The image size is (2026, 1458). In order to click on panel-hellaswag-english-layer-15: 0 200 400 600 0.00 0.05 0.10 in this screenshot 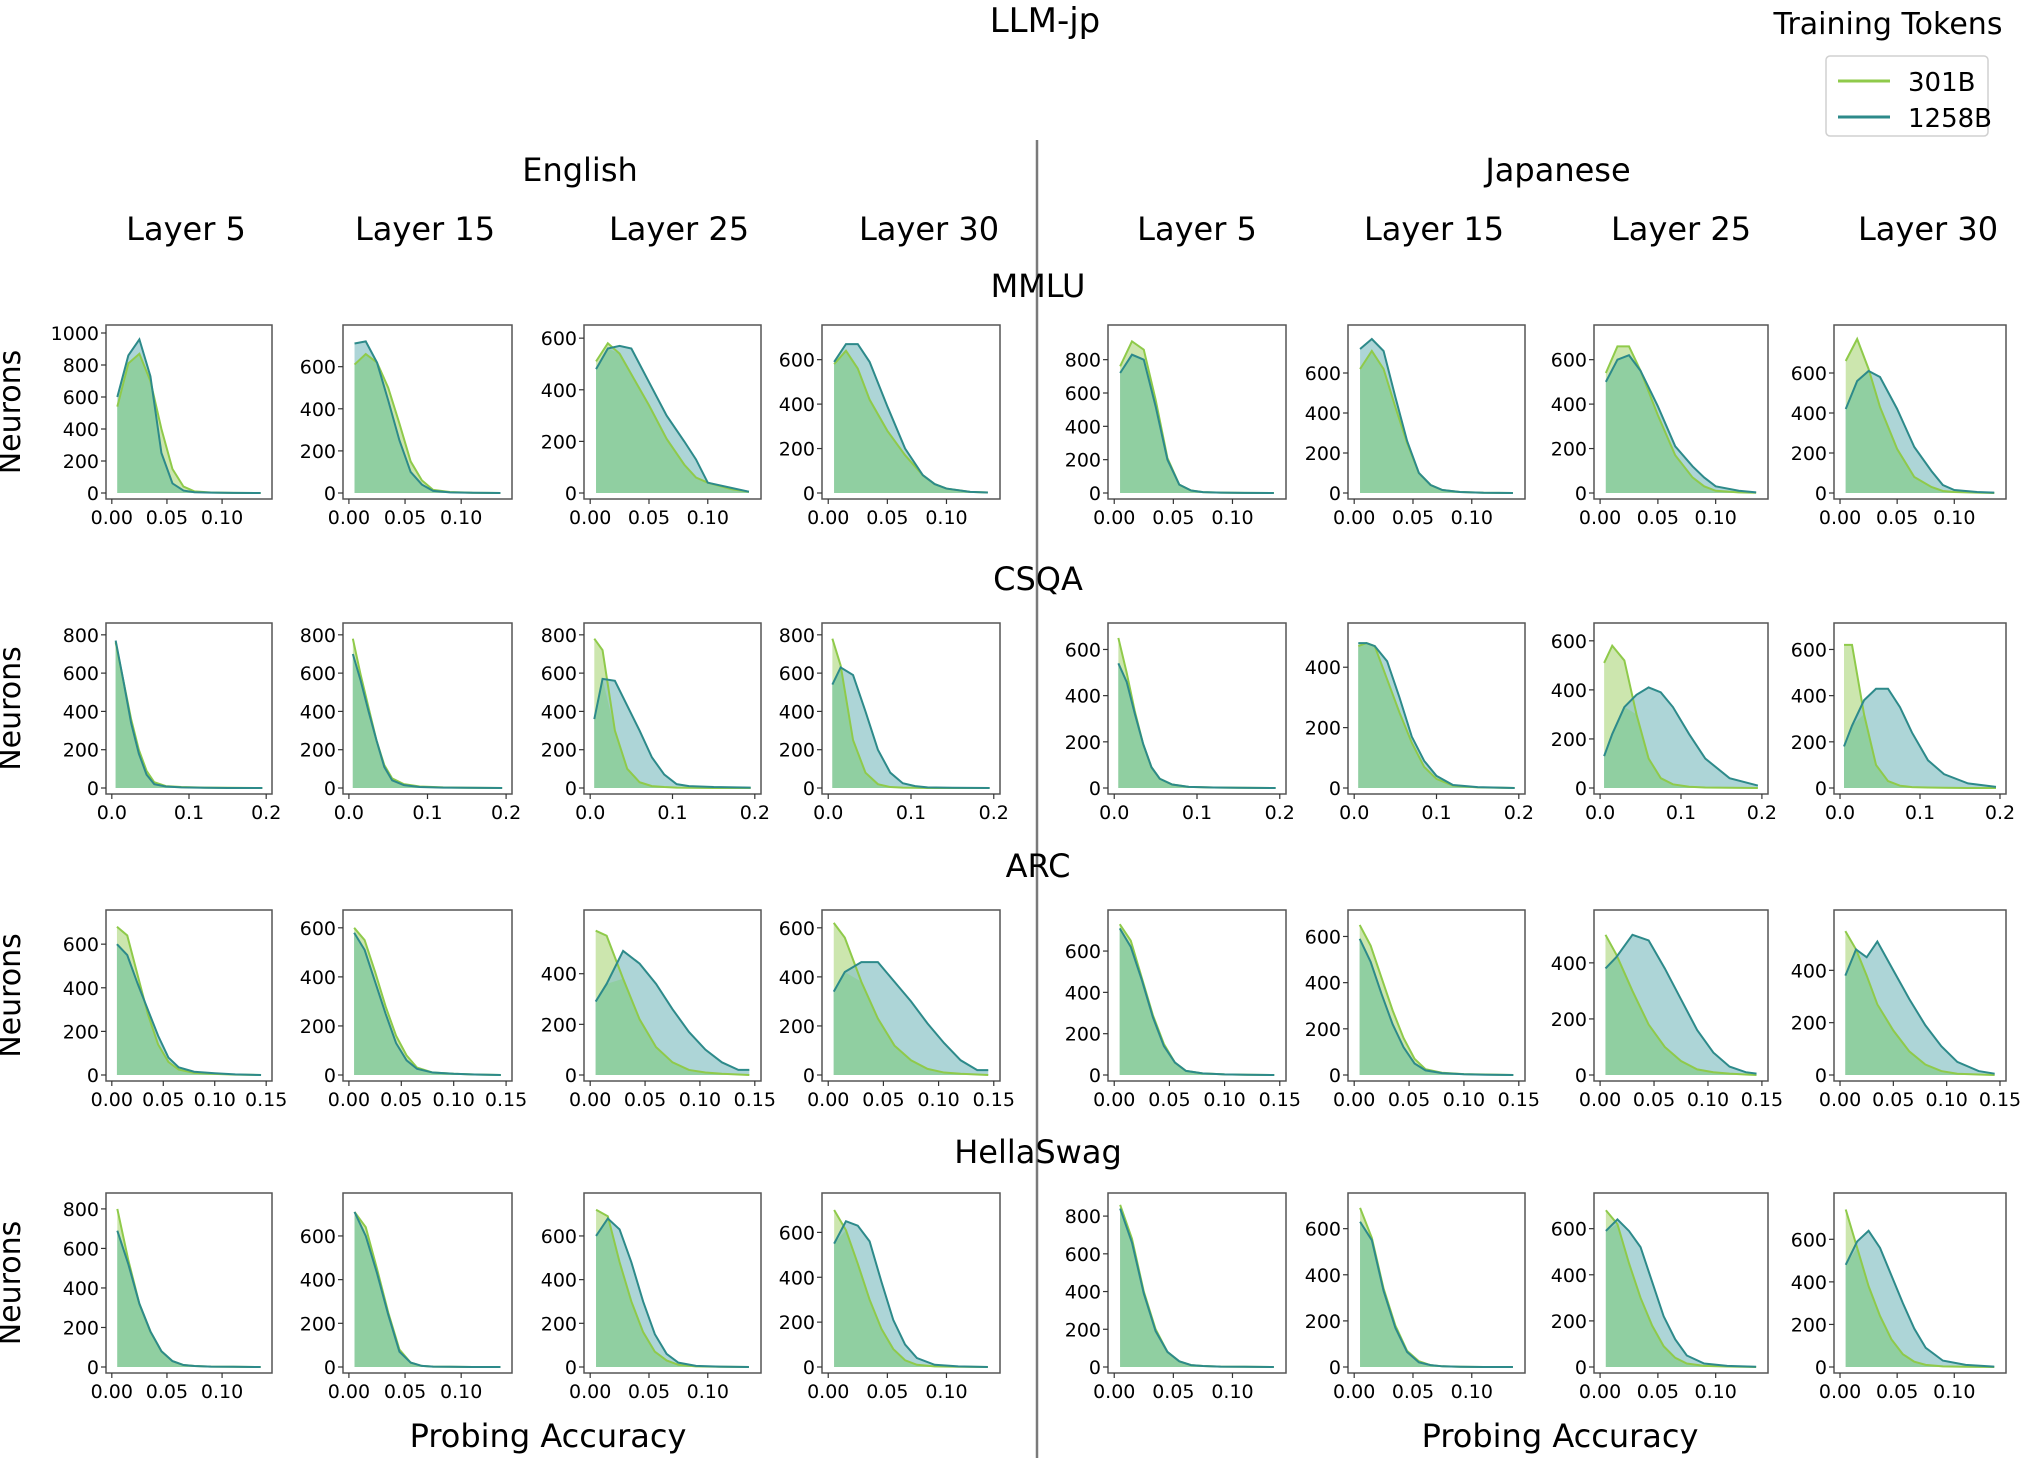, I will do `click(406, 1297)`.